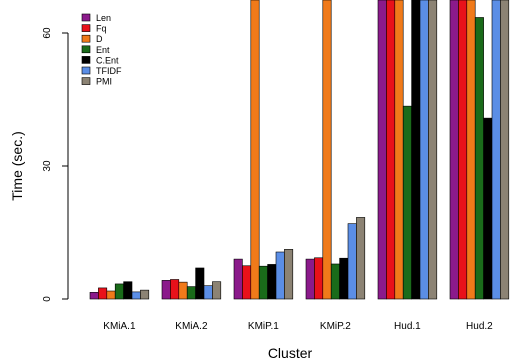  What do you see at coordinates (488, 208) in the screenshot?
I see `bar-Hud.2-C.Ent` at bounding box center [488, 208].